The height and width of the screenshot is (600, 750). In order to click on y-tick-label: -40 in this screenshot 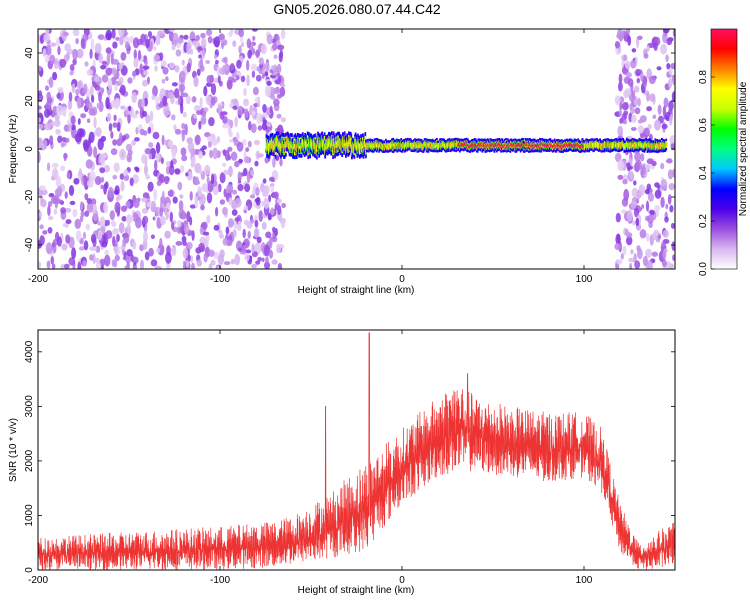, I will do `click(29, 244)`.